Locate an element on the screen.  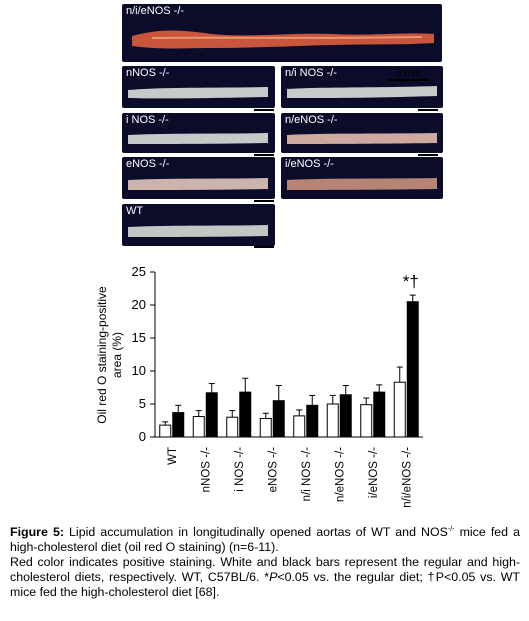
y-tick-label: 25 is located at coordinates (139, 271).